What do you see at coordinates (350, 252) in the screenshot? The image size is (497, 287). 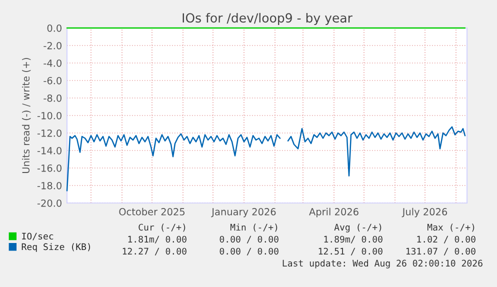 I see `text: 12.51 / 0.00` at bounding box center [350, 252].